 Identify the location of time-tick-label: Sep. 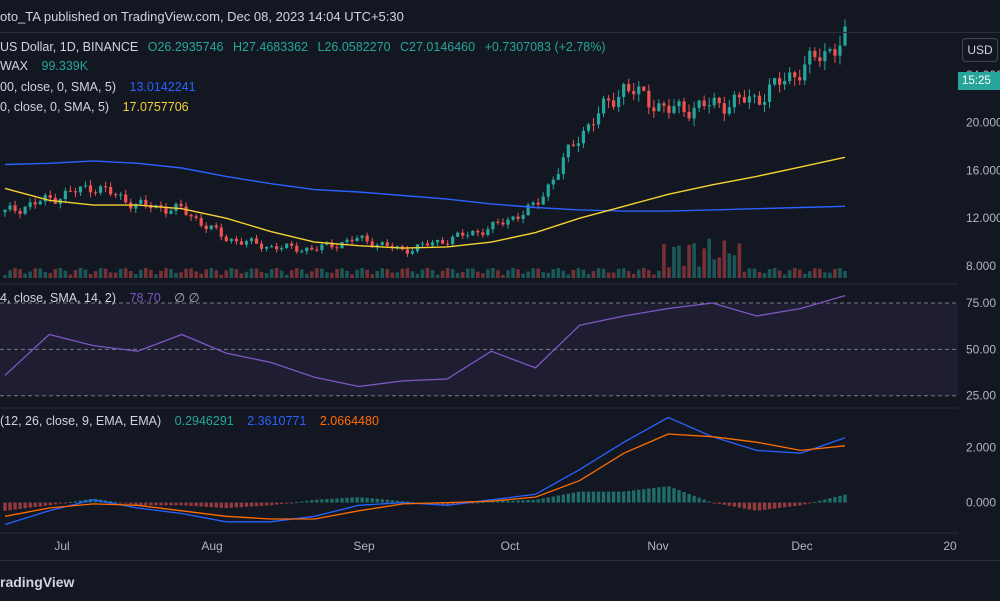
(364, 546).